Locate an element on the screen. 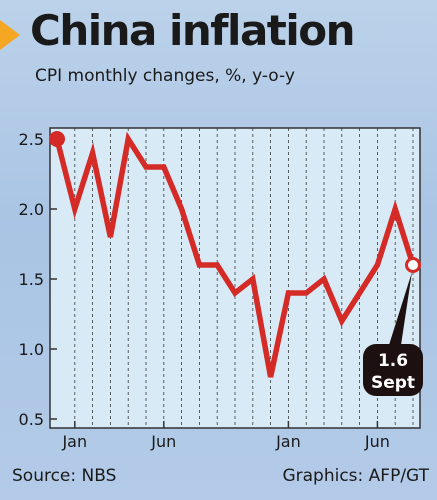 The image size is (437, 500). y-tick-label: 2.0 is located at coordinates (31, 209).